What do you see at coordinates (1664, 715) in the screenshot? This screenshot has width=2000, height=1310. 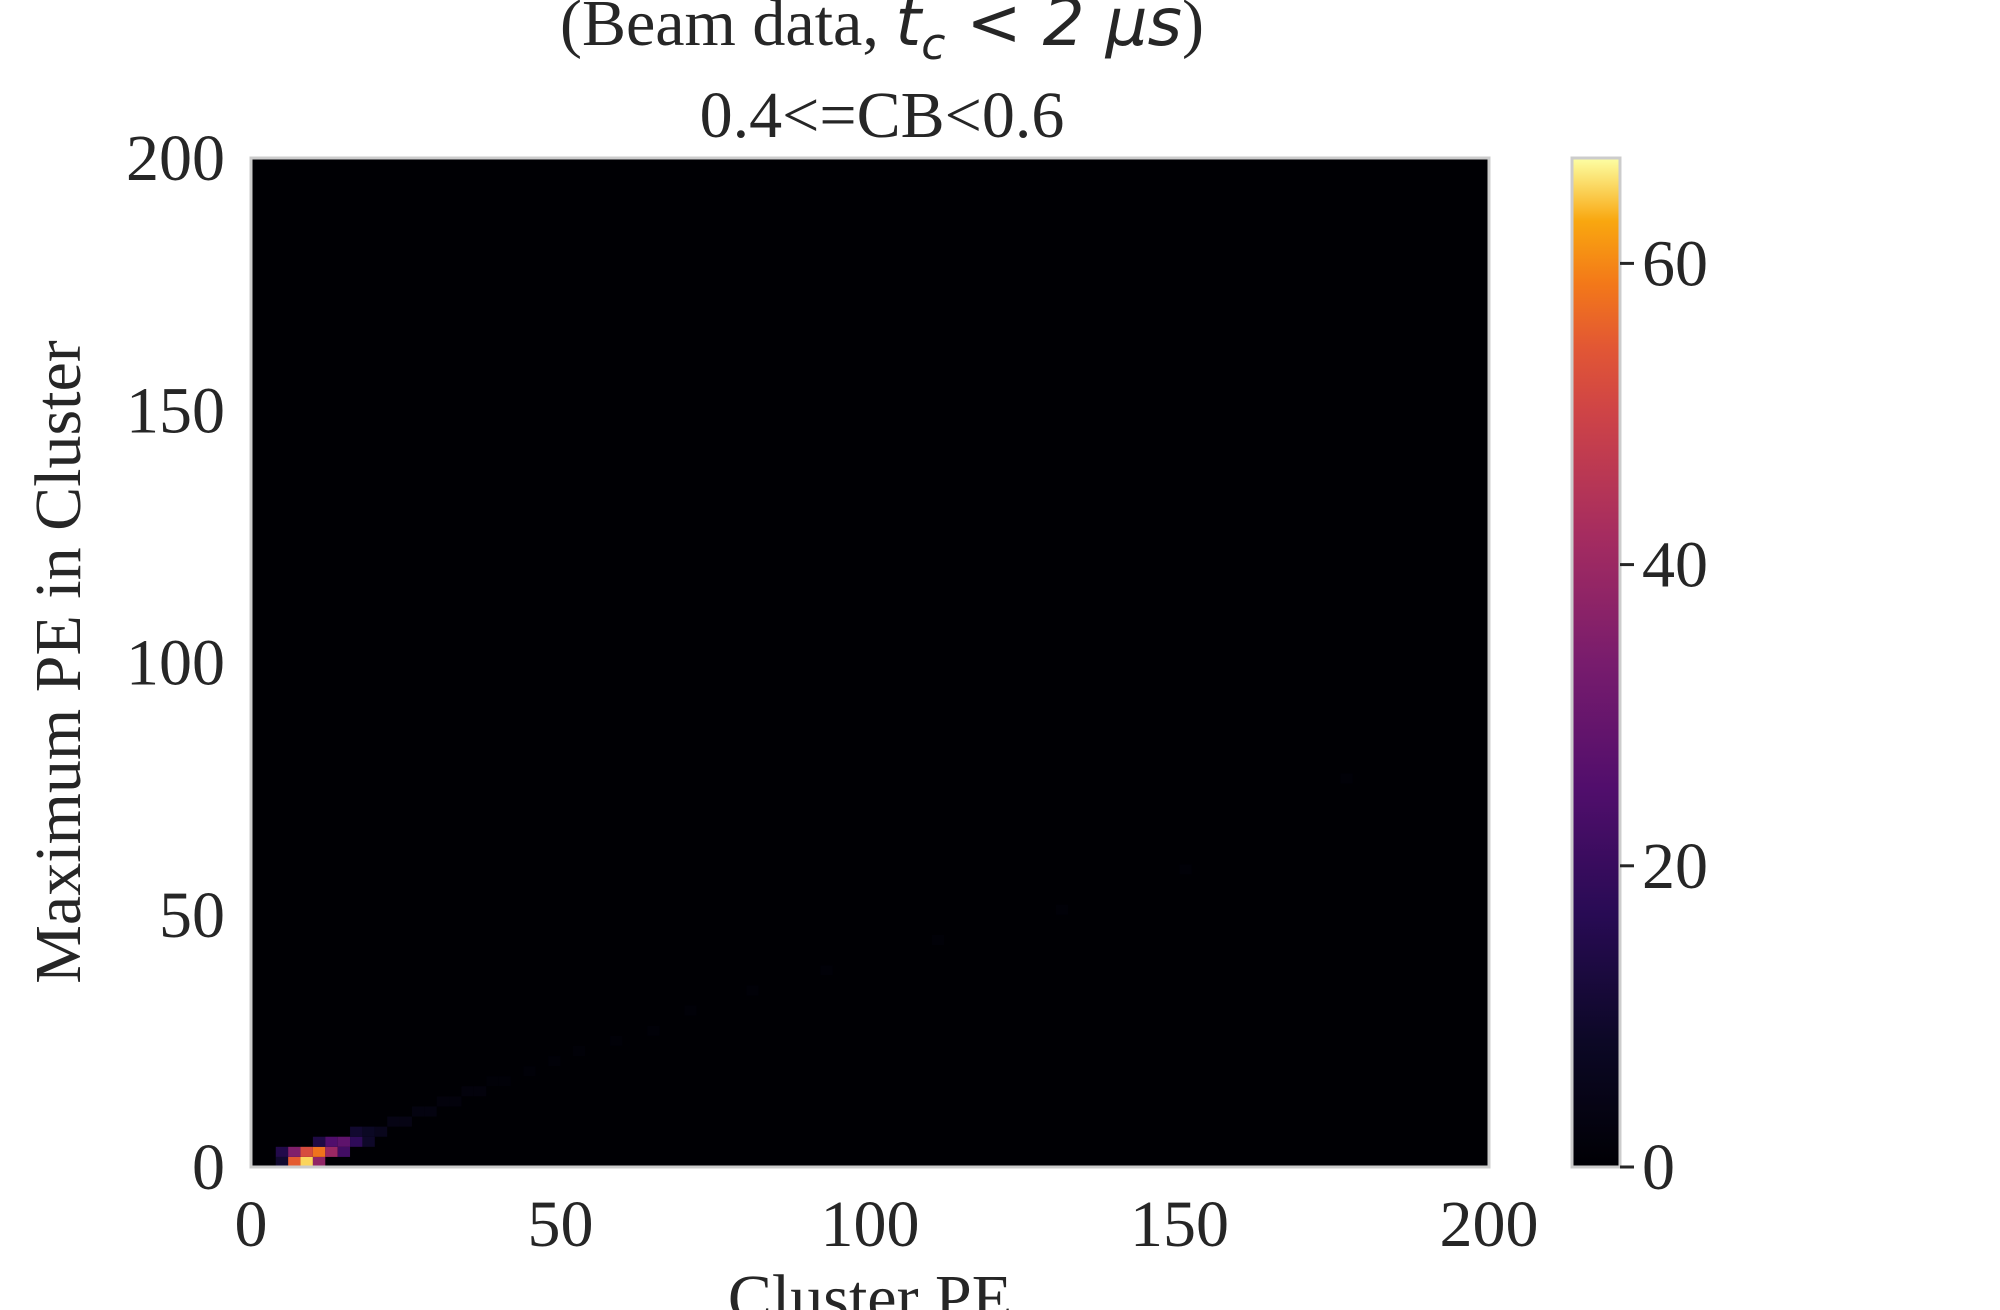 I see `colorbar-ticks: 0 20 40 60` at bounding box center [1664, 715].